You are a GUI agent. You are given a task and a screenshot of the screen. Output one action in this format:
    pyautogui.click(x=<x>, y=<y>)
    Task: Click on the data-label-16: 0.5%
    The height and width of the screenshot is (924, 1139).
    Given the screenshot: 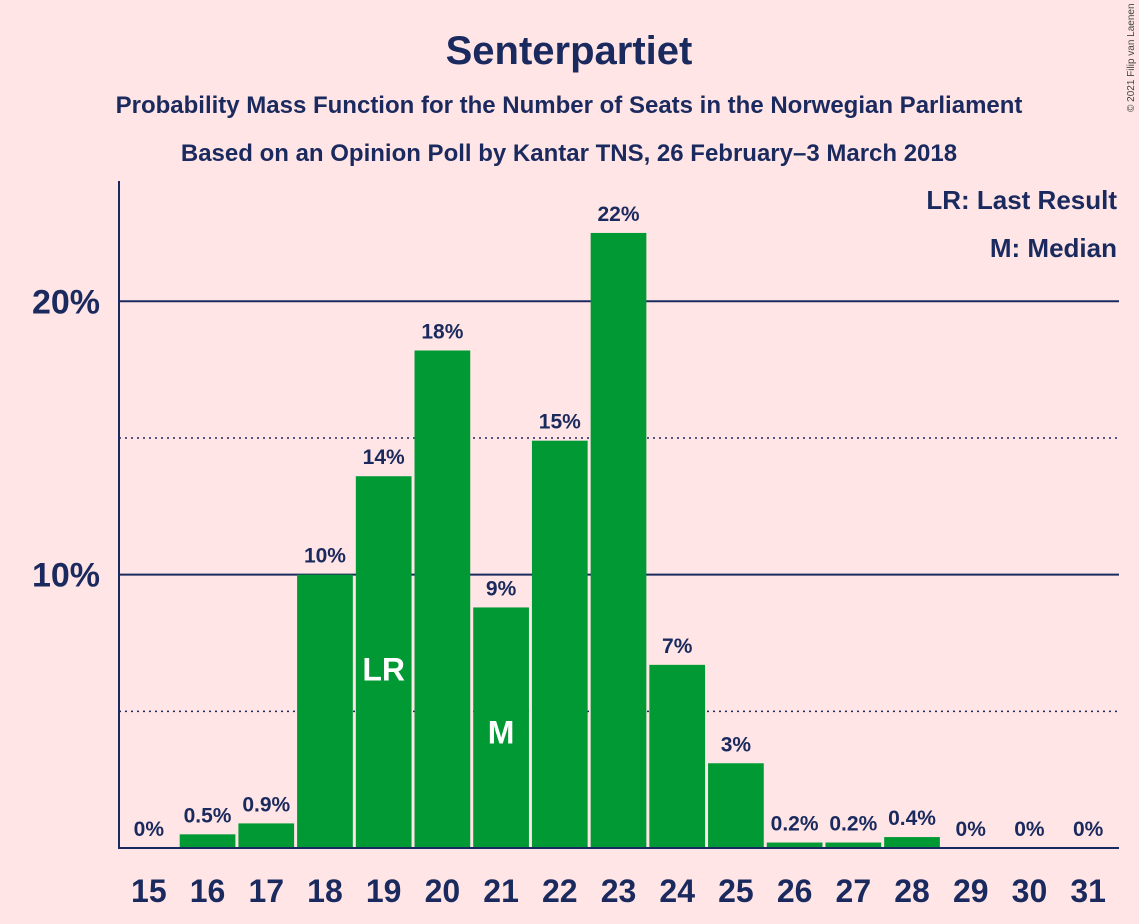 What is the action you would take?
    pyautogui.click(x=208, y=815)
    